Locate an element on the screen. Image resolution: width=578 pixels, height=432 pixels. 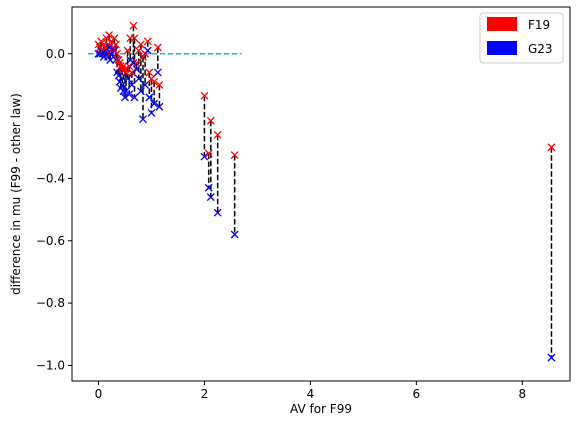
y-axis-label: difference in mu (F99 - other law) is located at coordinates (16, 194).